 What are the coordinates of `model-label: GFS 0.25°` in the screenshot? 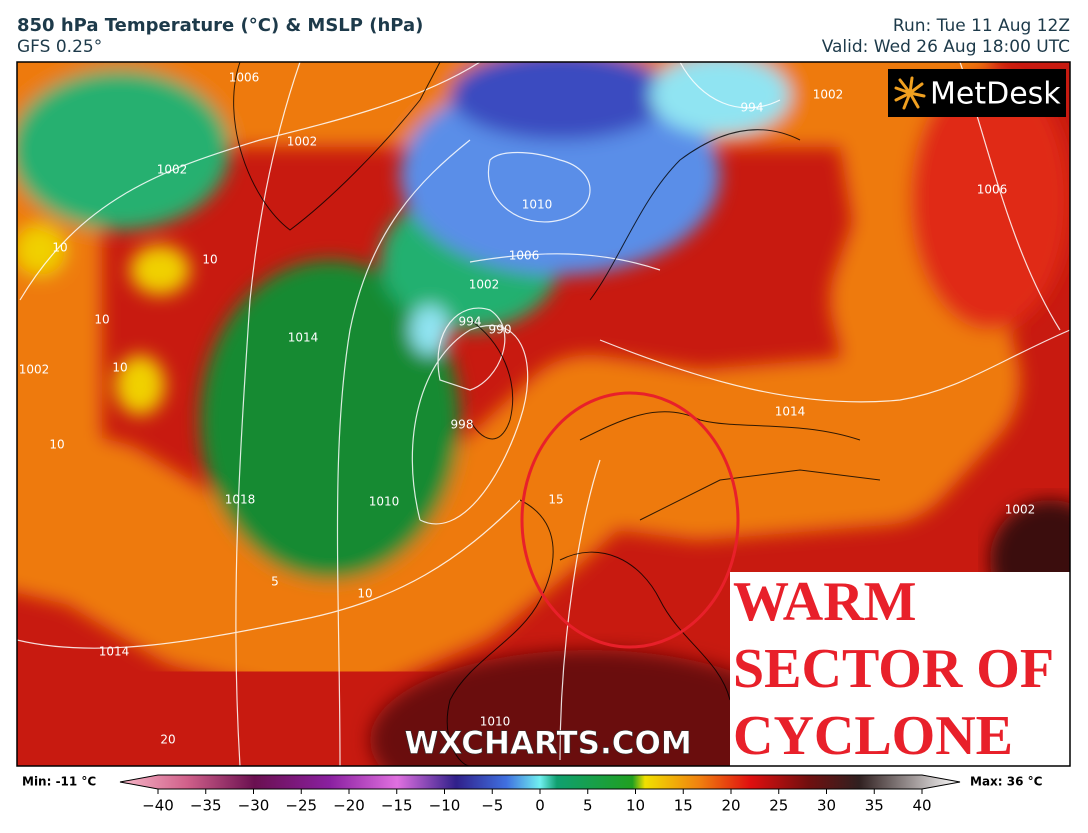 It's located at (59, 47).